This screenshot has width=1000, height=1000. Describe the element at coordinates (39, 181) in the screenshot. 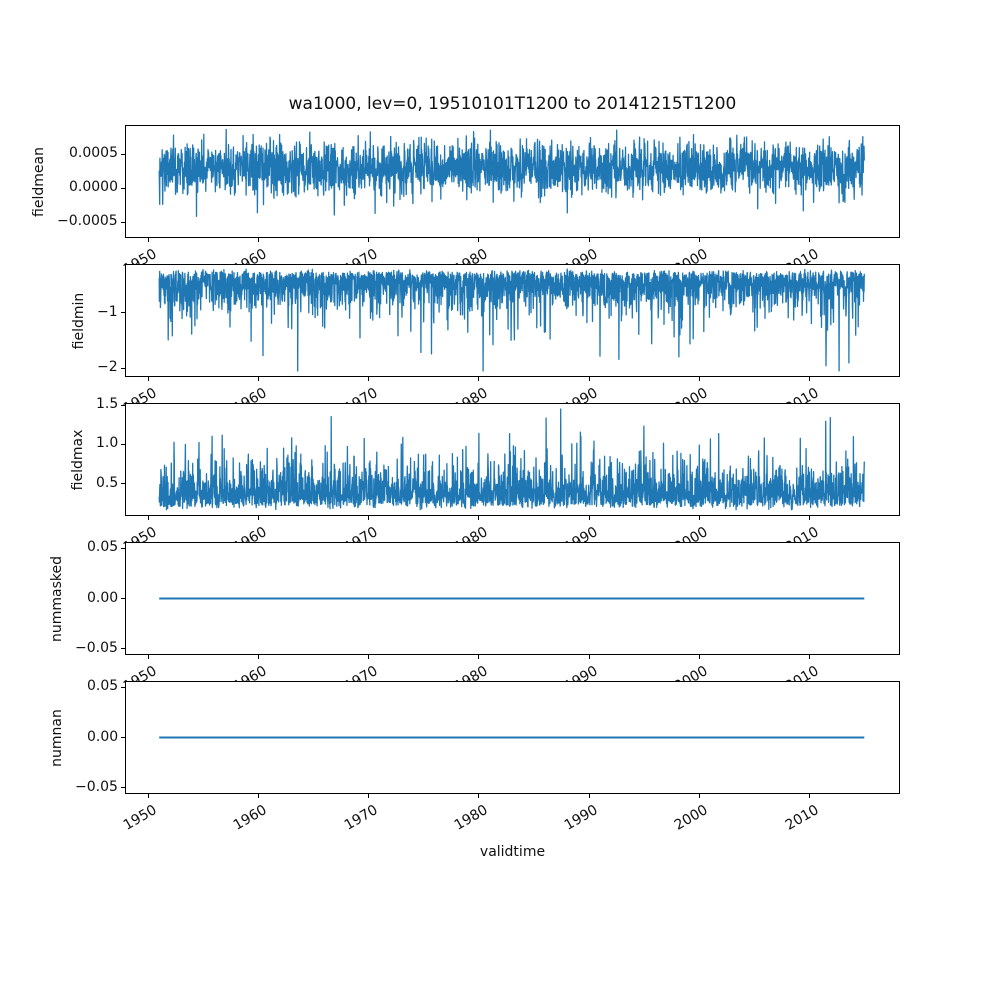

I see `ylabel-fieldmean: fieldmean` at that location.